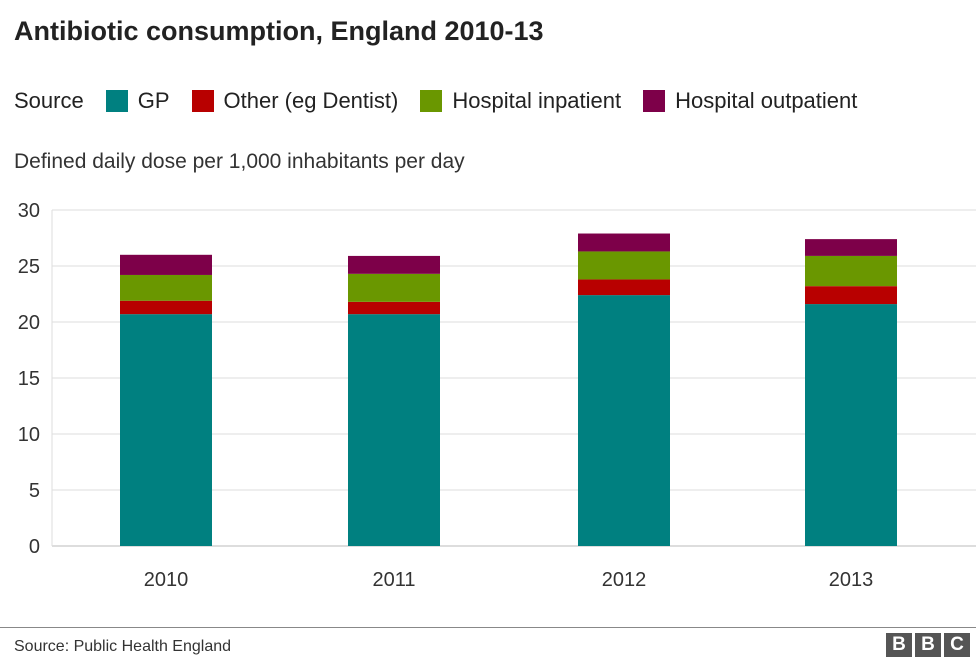 The image size is (976, 667). I want to click on legend-item: Hospital outpatient, so click(750, 101).